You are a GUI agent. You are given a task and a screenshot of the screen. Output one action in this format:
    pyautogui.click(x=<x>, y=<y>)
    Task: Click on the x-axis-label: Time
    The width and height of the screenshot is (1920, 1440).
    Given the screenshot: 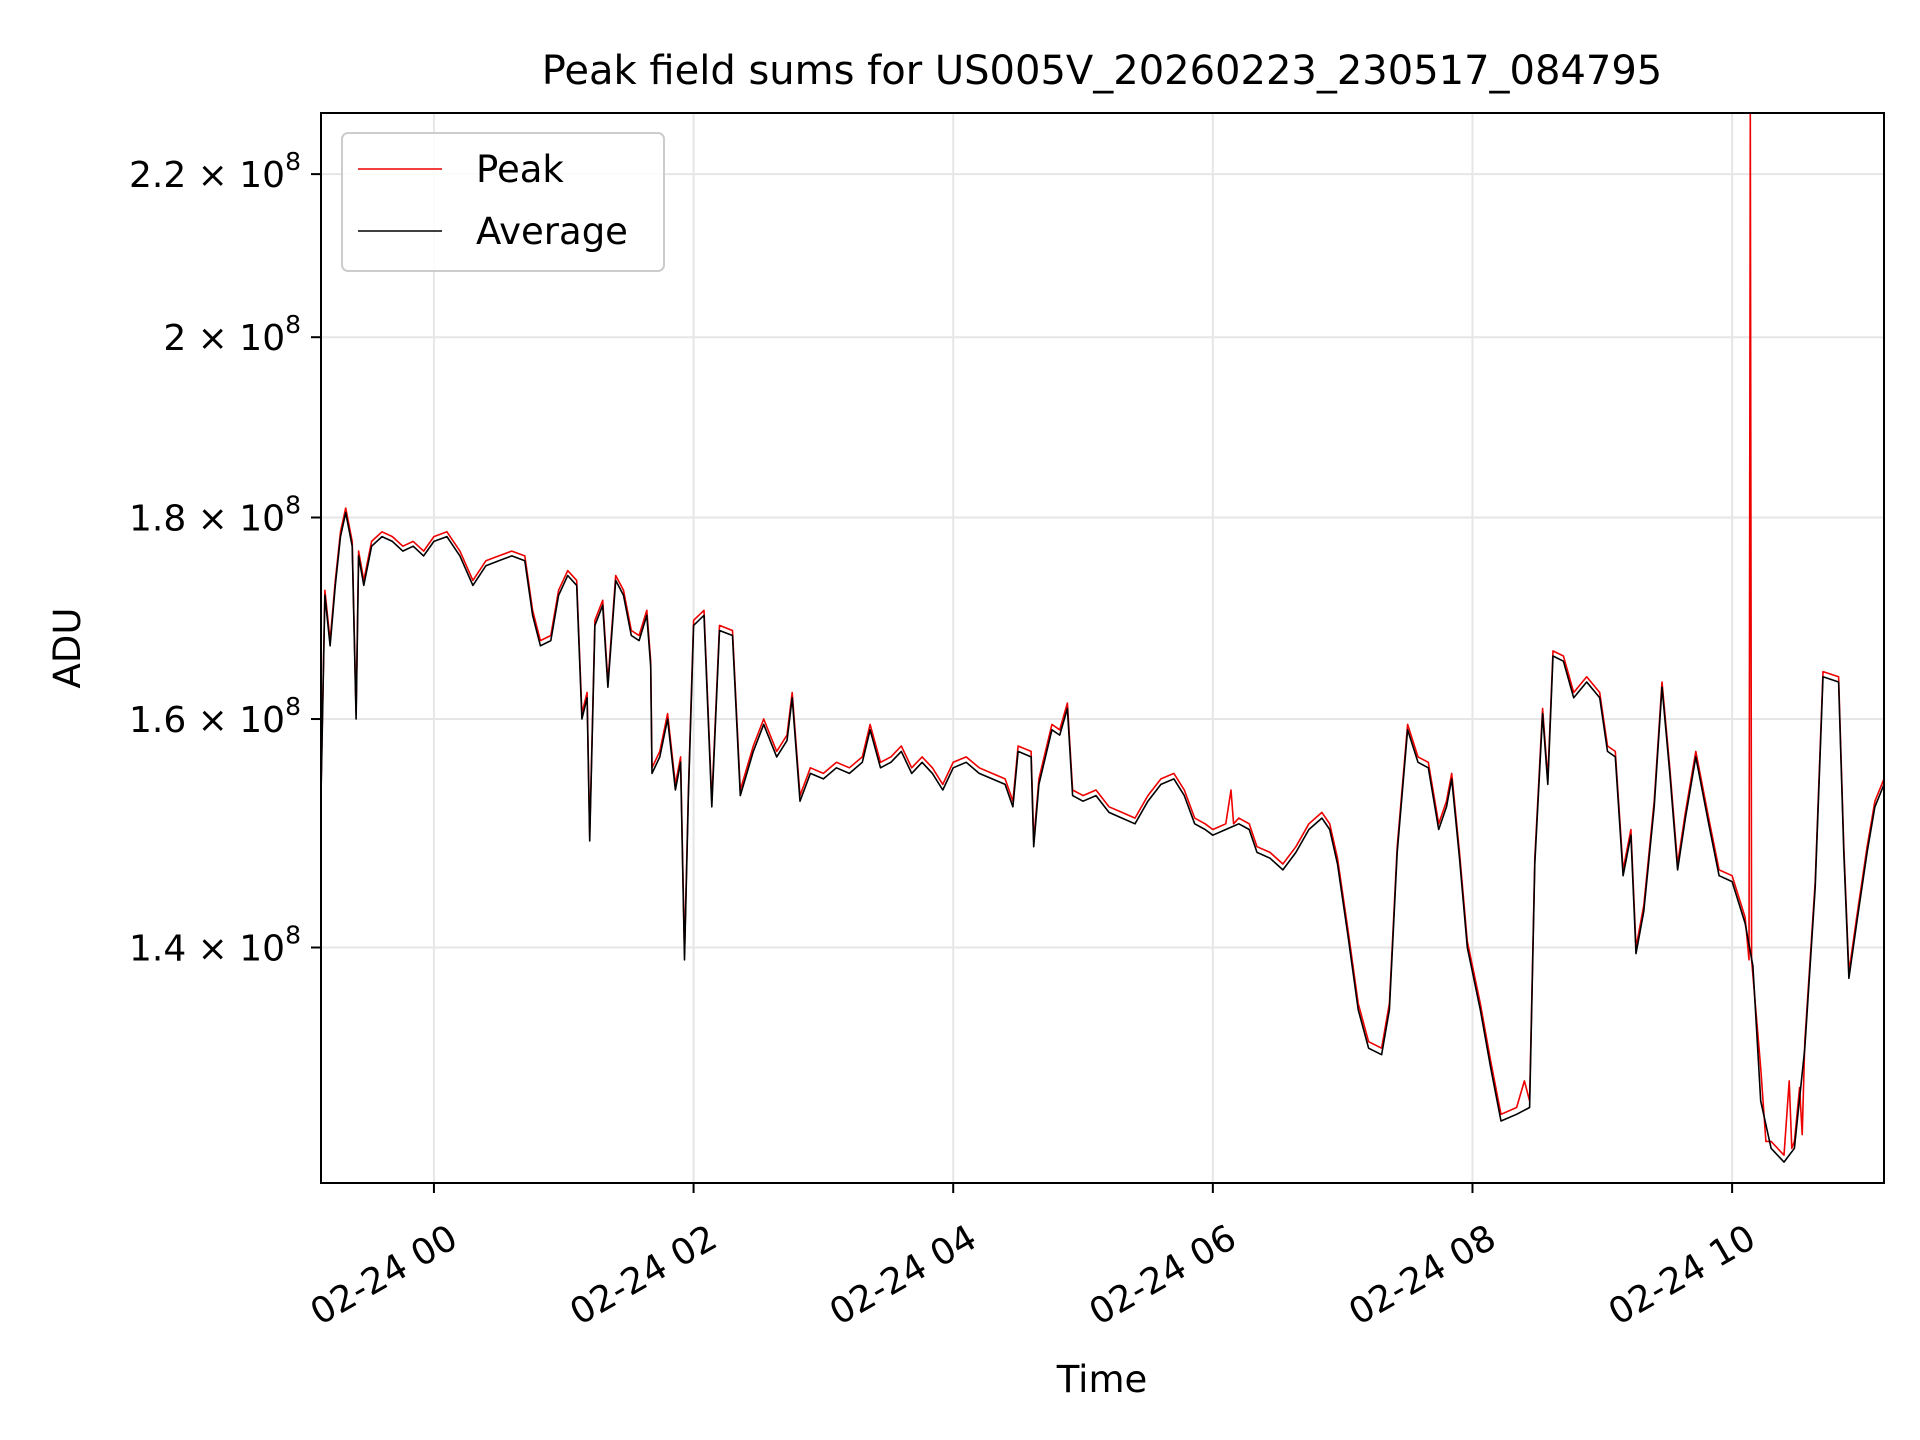 What is the action you would take?
    pyautogui.click(x=1102, y=1379)
    